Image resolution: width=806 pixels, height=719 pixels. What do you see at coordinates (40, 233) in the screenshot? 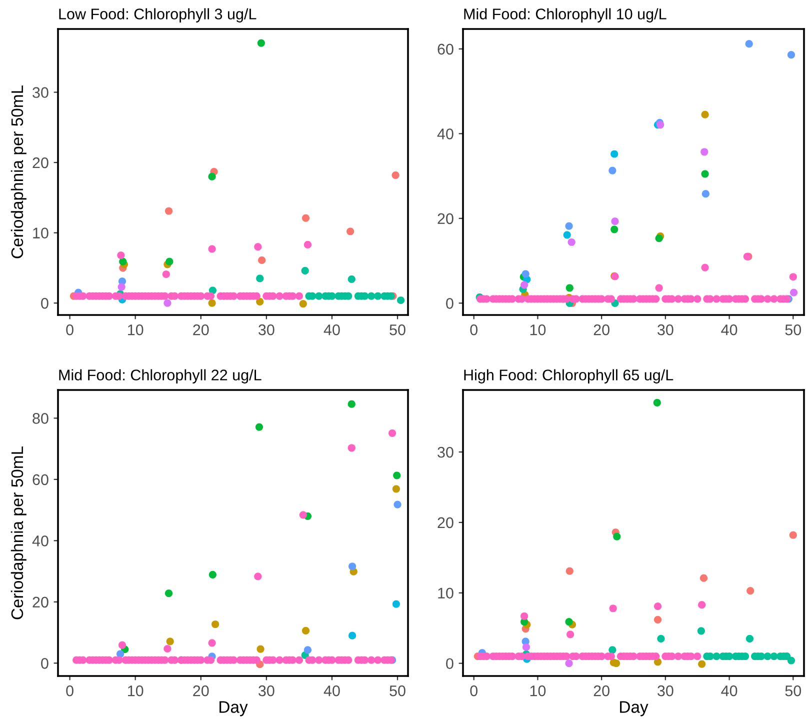
I see `y-tick-label: 10` at bounding box center [40, 233].